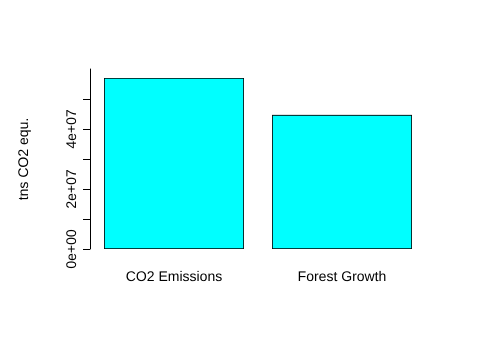  Describe the element at coordinates (71, 249) in the screenshot. I see `y-tick-label: 0e+00` at that location.